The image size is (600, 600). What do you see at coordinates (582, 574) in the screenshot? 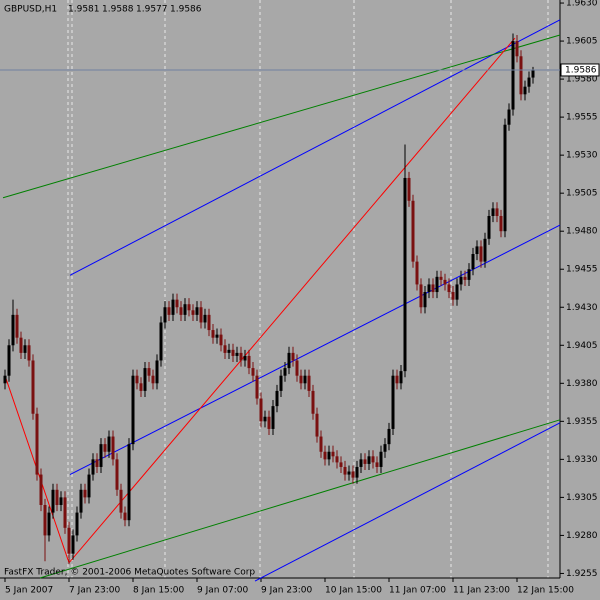
I see `y-tick-label: 1.9255` at bounding box center [582, 574].